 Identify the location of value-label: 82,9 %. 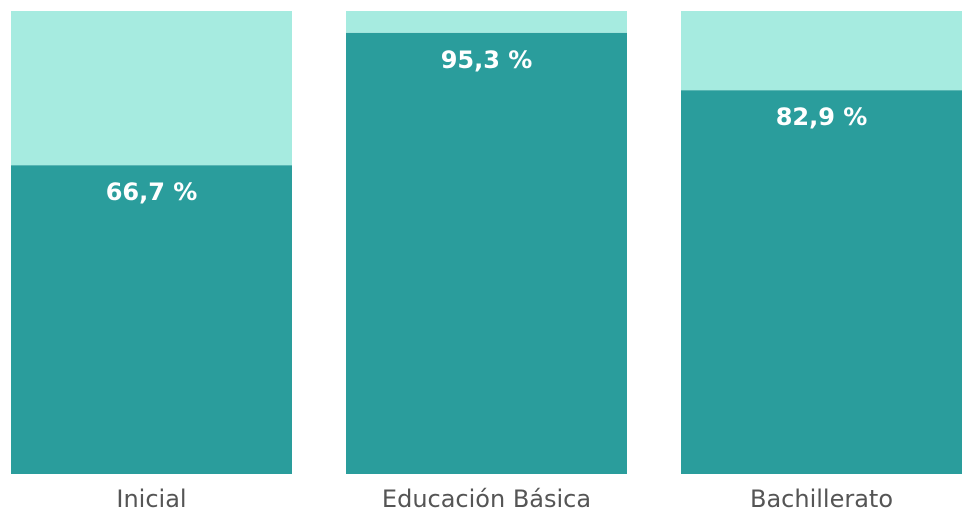
(822, 117).